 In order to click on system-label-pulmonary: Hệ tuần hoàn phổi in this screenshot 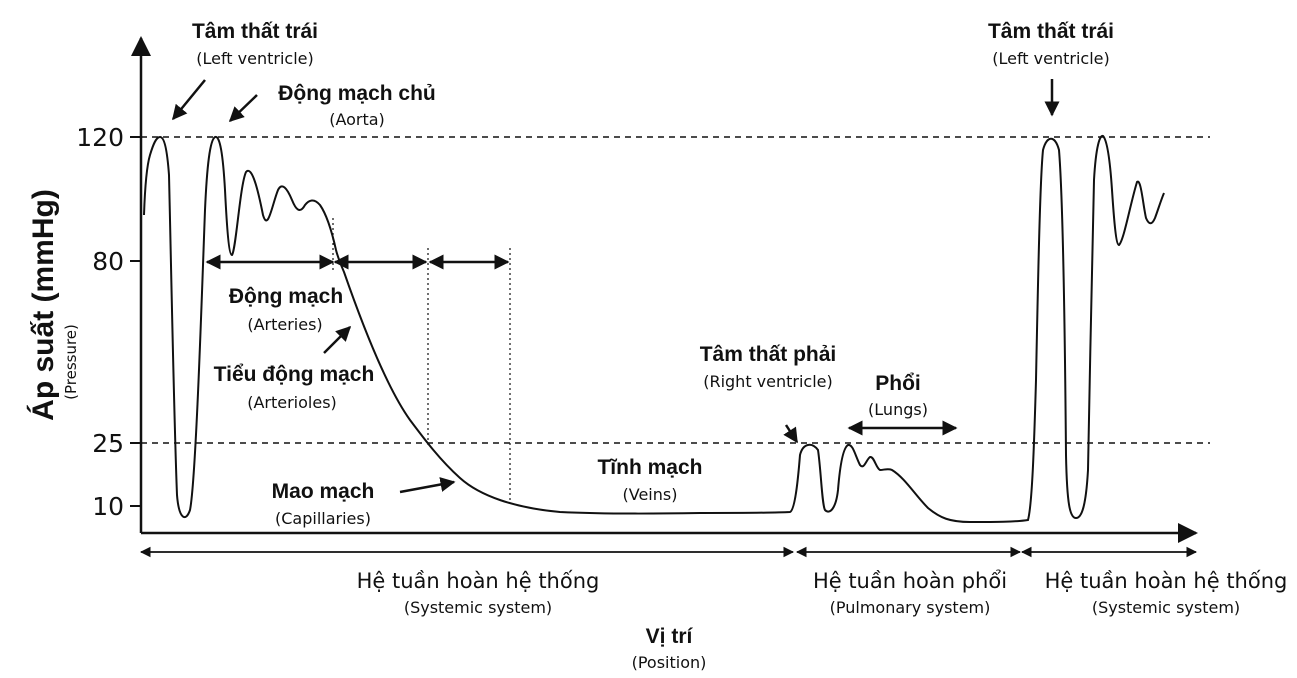, I will do `click(910, 581)`.